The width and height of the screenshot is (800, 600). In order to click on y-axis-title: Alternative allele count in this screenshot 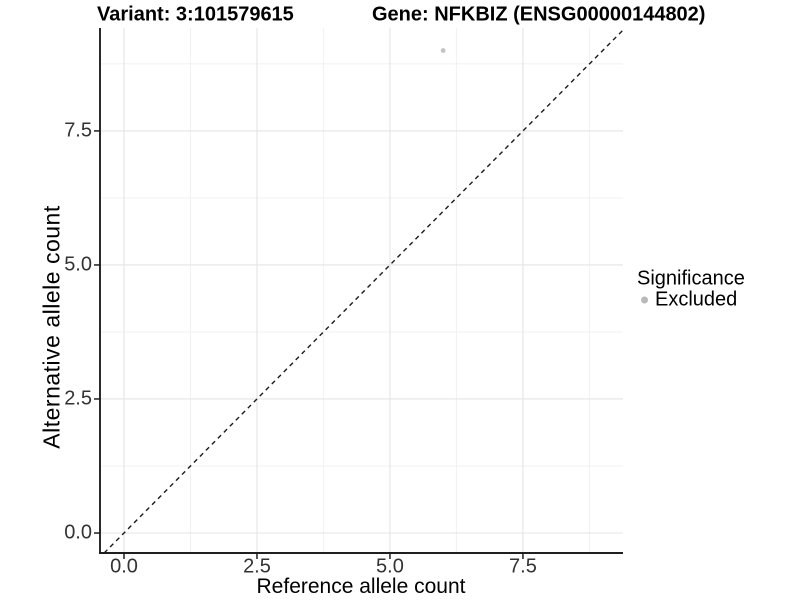, I will do `click(51, 327)`.